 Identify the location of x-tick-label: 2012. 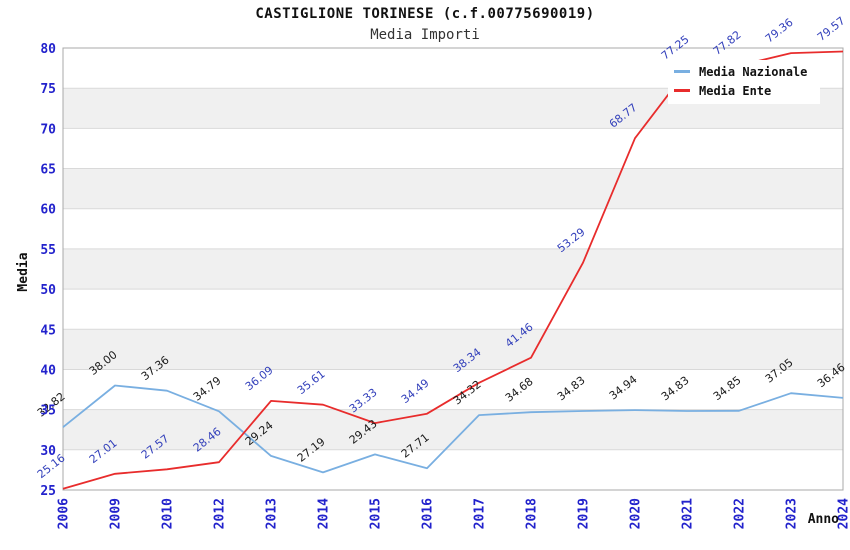
(220, 513).